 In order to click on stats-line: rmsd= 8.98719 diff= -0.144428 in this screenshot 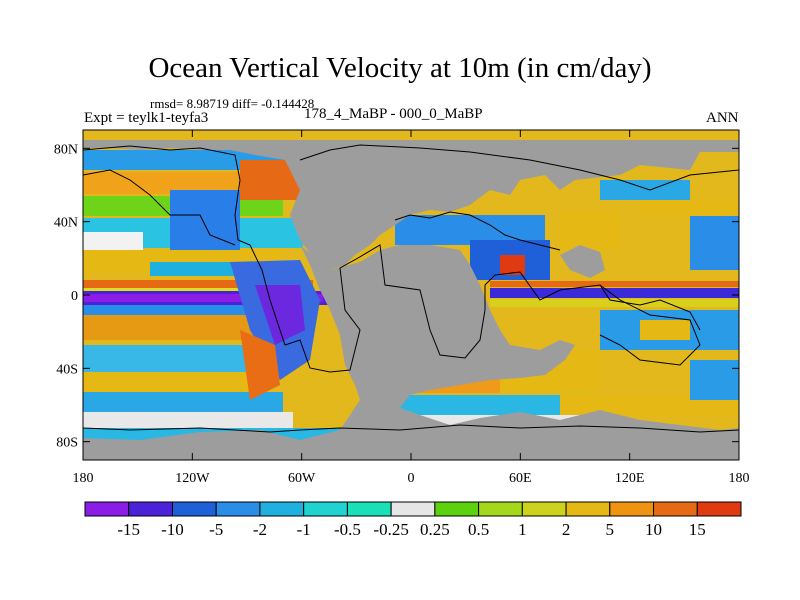, I will do `click(232, 103)`.